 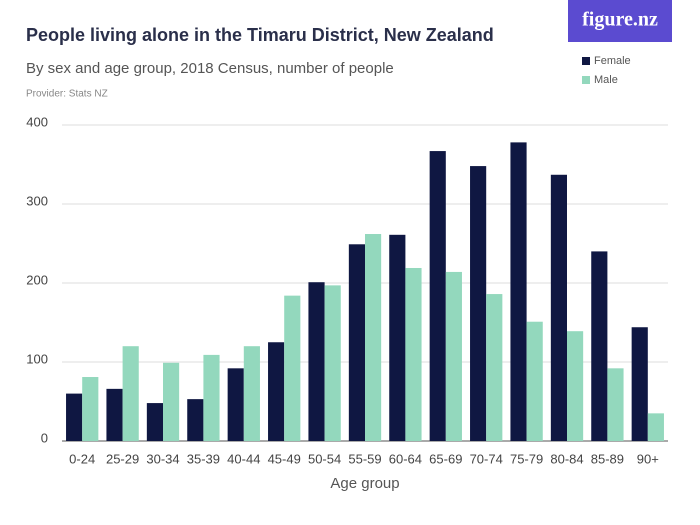 What do you see at coordinates (364, 458) in the screenshot?
I see `x-tick-label: 55-59` at bounding box center [364, 458].